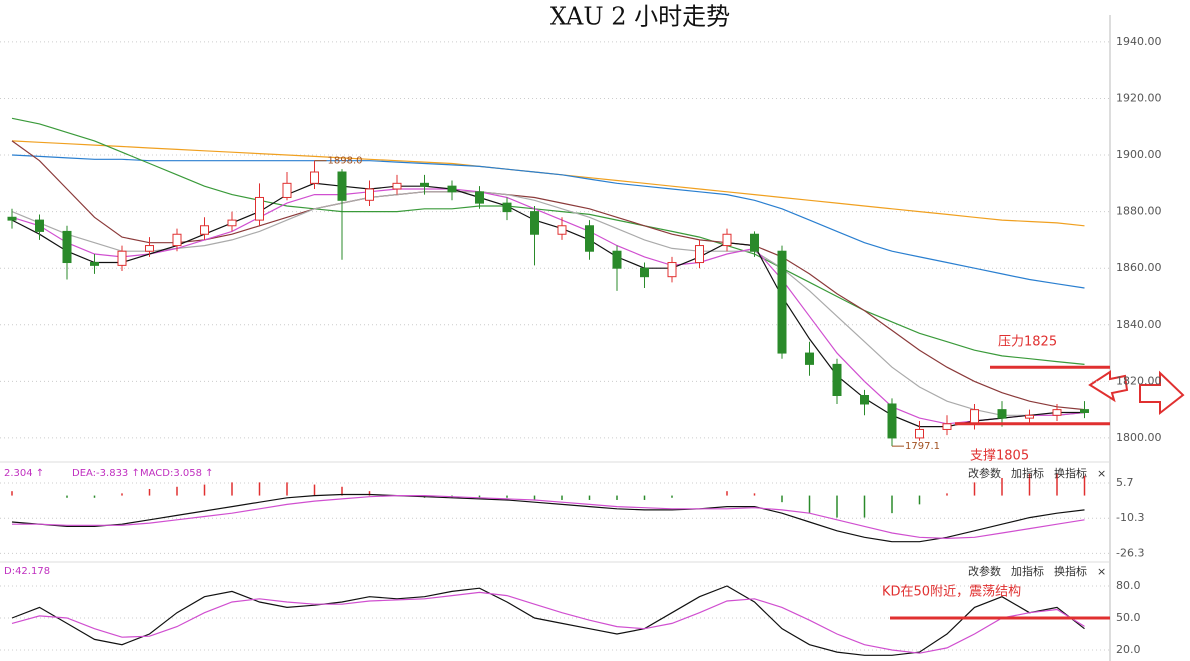 The height and width of the screenshot is (661, 1190). Describe the element at coordinates (1128, 617) in the screenshot. I see `y-tick-label: 50.0` at that location.